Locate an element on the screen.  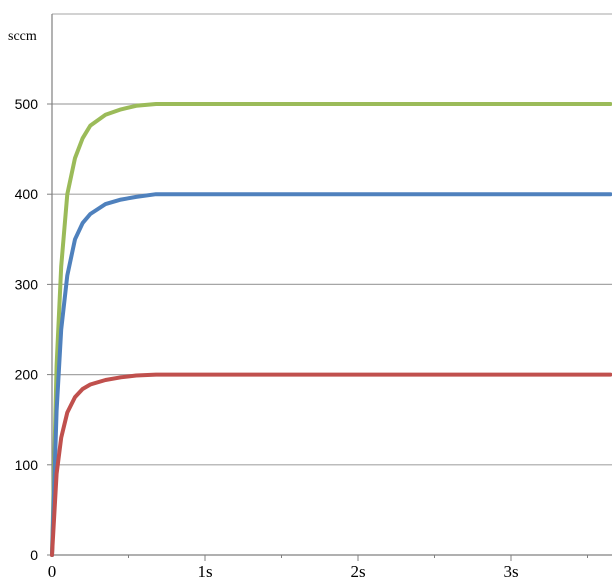
y-axis-unit-label: sccm is located at coordinates (22, 36).